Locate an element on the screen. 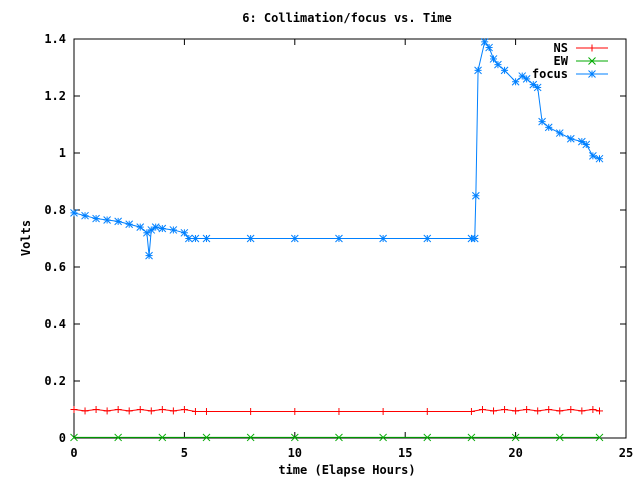  y-tick-label: 0.4 is located at coordinates (55, 324).